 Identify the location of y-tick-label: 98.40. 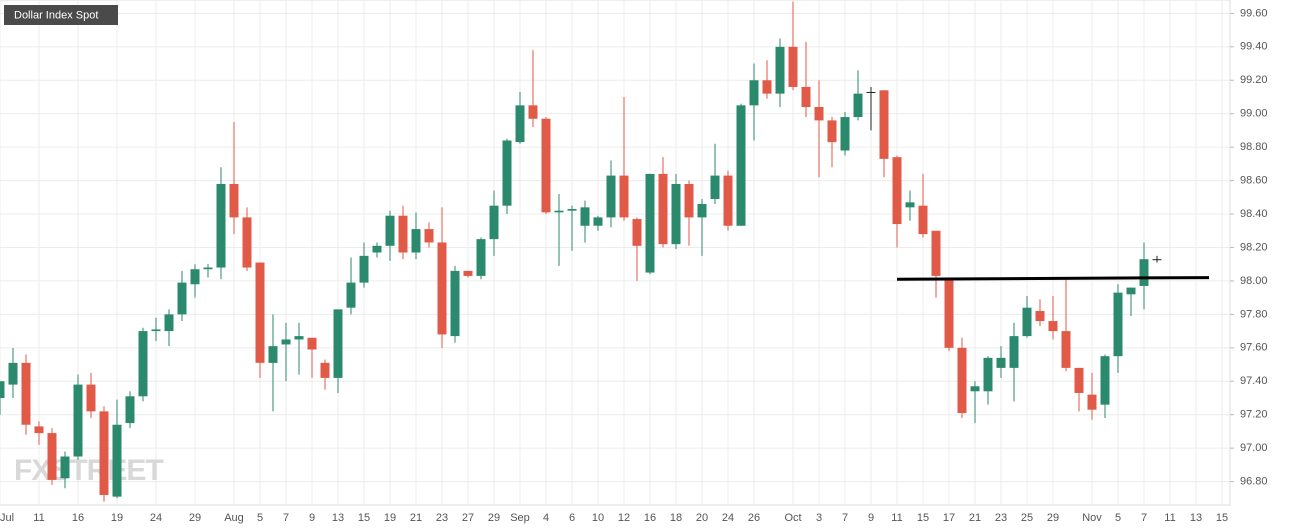
(1254, 214).